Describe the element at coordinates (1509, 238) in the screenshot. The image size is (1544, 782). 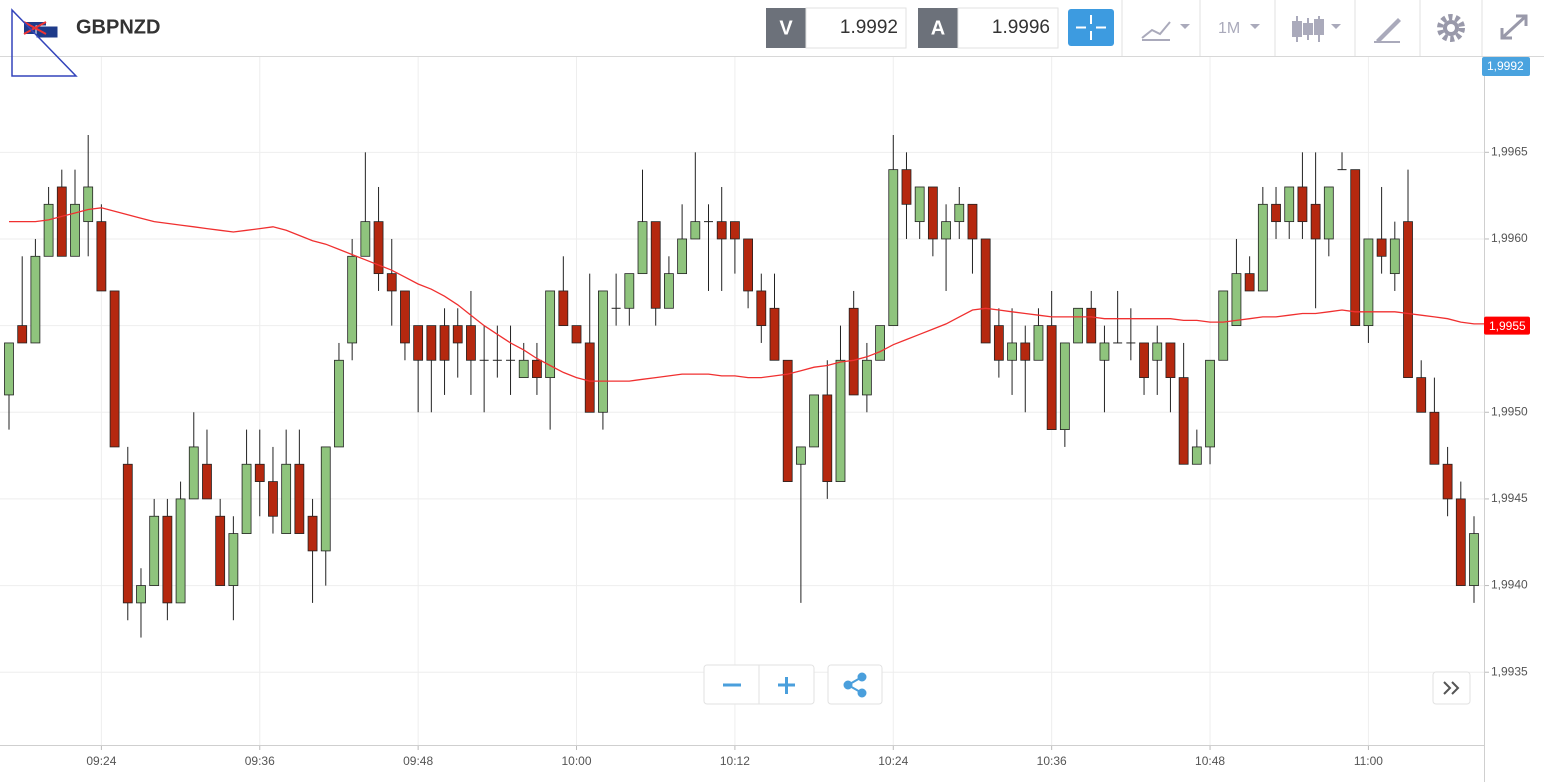
I see `y-tick-label: 1,9960` at that location.